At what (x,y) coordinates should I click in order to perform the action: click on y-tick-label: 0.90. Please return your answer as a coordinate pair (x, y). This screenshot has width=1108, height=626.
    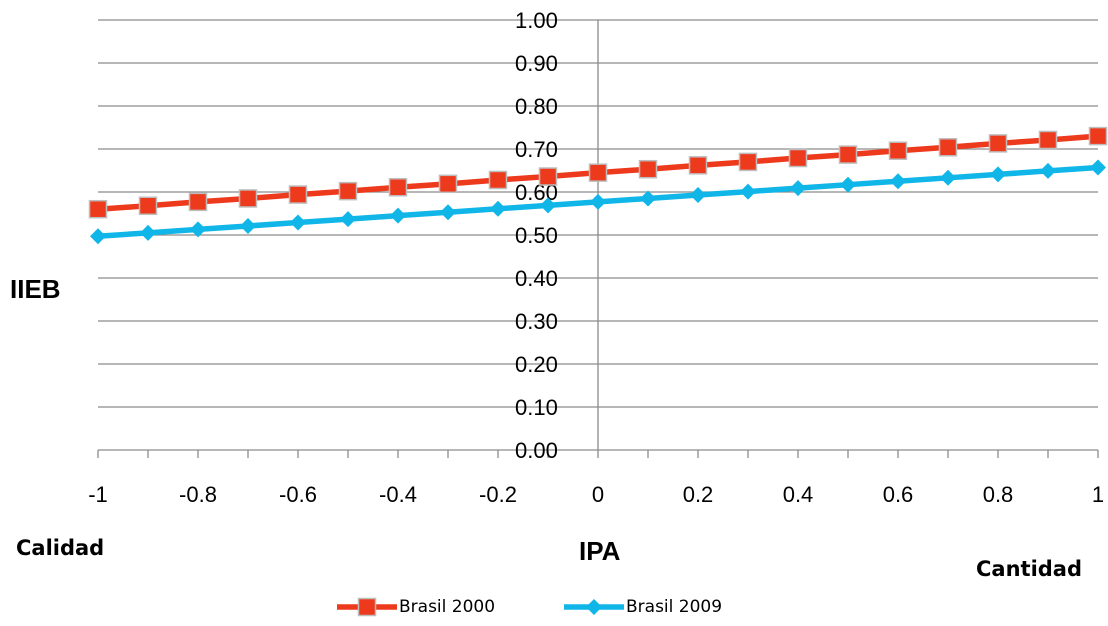
    Looking at the image, I should click on (536, 63).